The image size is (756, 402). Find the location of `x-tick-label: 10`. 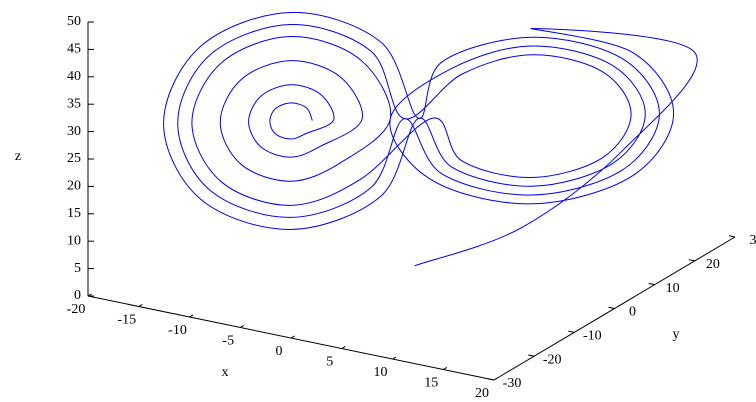

x-tick-label: 10 is located at coordinates (381, 372).